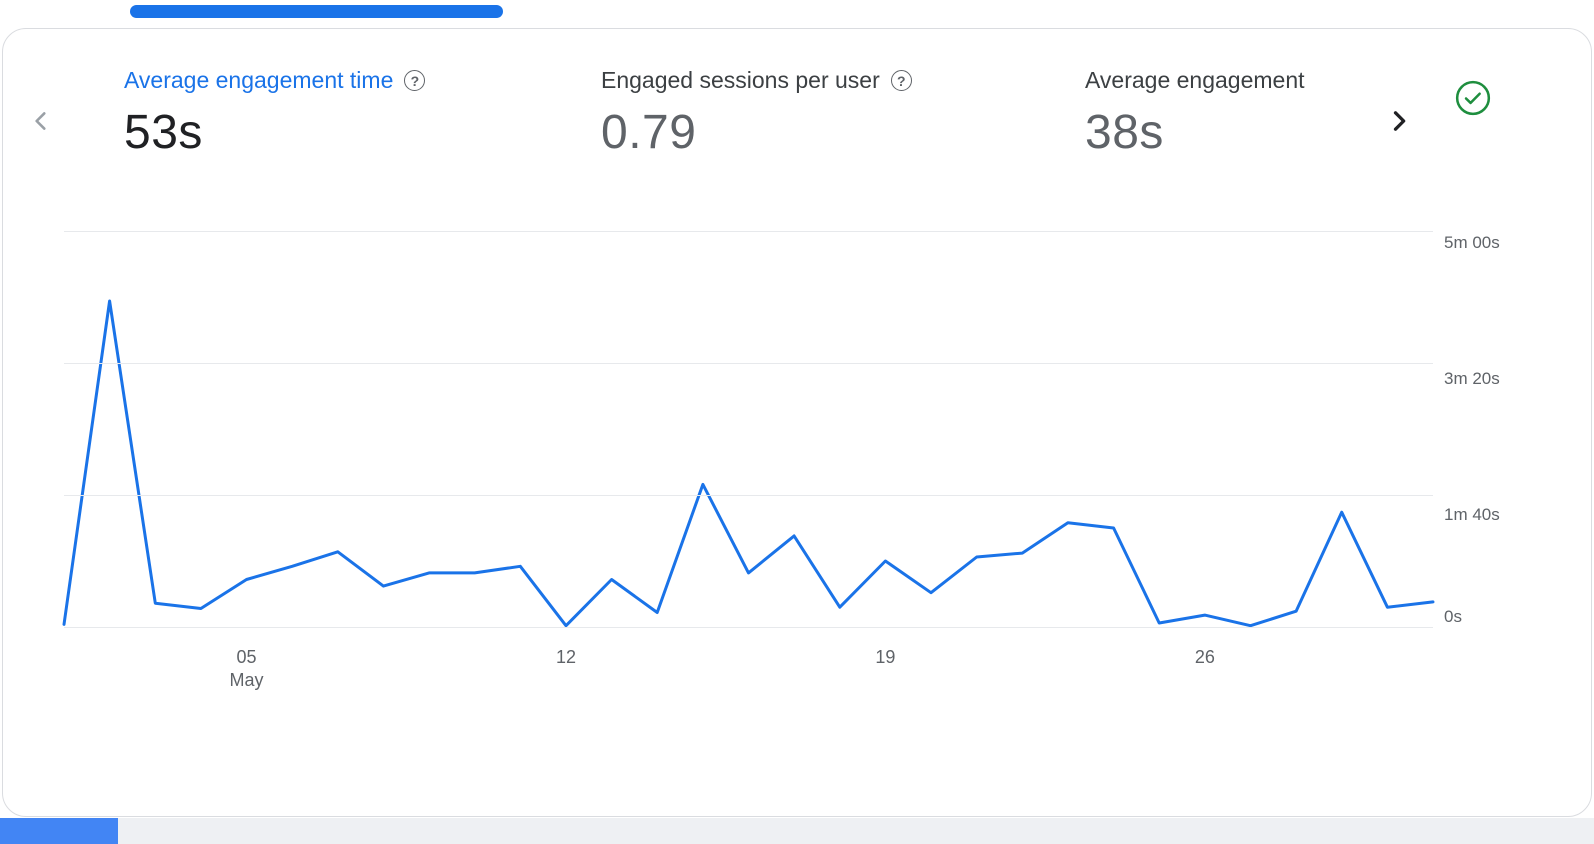 The width and height of the screenshot is (1594, 844). Describe the element at coordinates (275, 113) in the screenshot. I see `metric-tab-average-engagement-time: Average engagement time ? 53s` at that location.